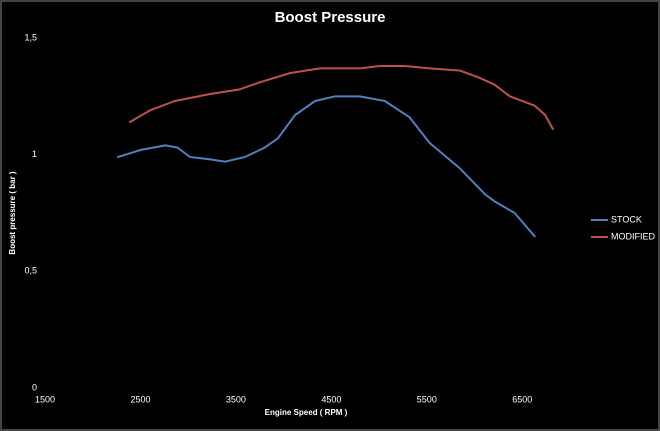 The image size is (660, 431). Describe the element at coordinates (45, 399) in the screenshot. I see `x-tick-label: 1500` at that location.